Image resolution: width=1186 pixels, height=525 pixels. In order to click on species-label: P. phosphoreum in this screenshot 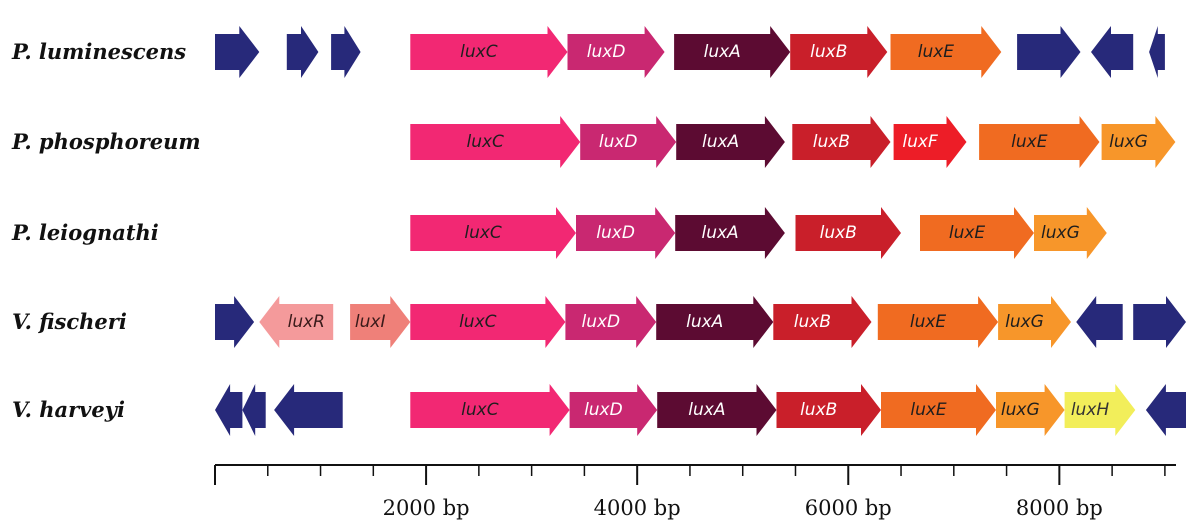, I will do `click(106, 141)`.